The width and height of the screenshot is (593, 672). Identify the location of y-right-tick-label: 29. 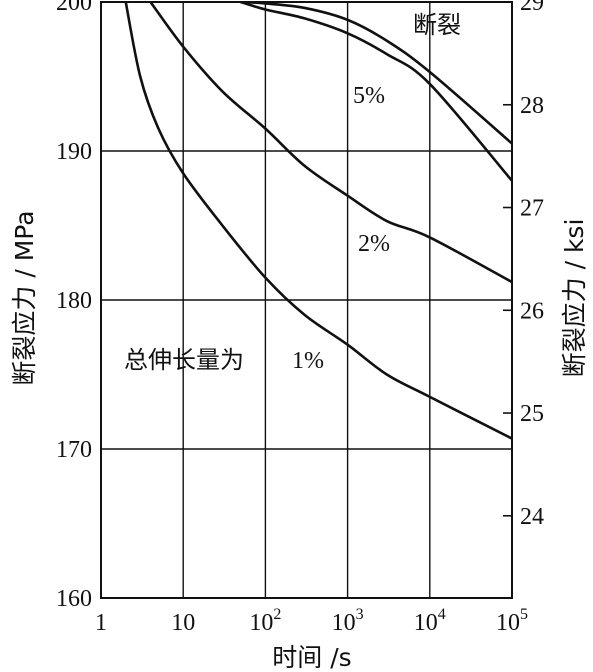
(532, 8).